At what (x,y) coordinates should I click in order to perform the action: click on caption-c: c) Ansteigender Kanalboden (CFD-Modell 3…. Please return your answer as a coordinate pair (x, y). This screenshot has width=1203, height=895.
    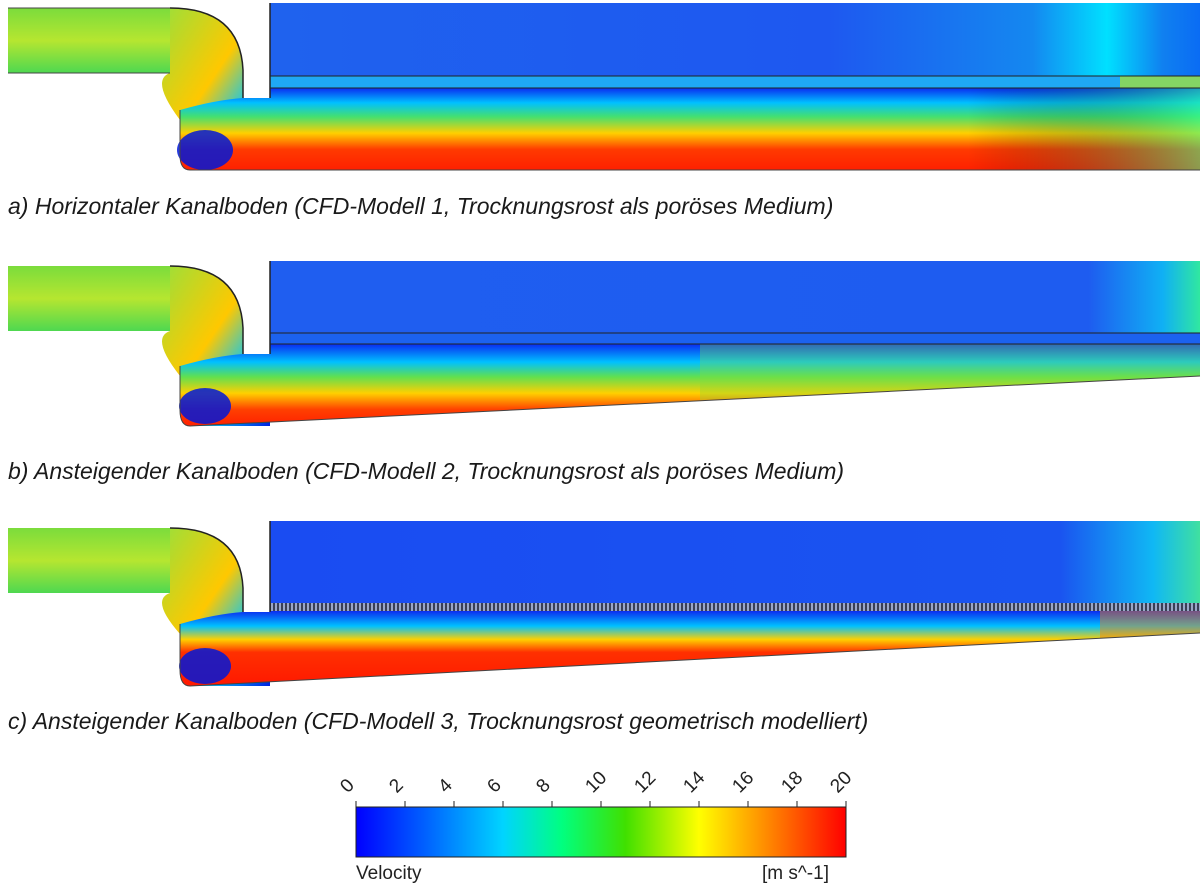
    Looking at the image, I should click on (438, 721).